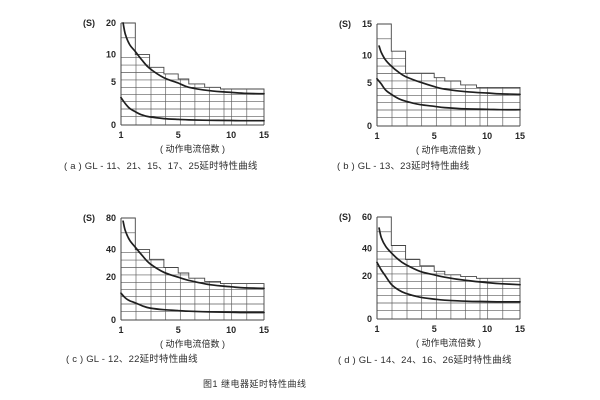 The height and width of the screenshot is (400, 600). What do you see at coordinates (111, 218) in the screenshot?
I see `svg-text: 80` at bounding box center [111, 218].